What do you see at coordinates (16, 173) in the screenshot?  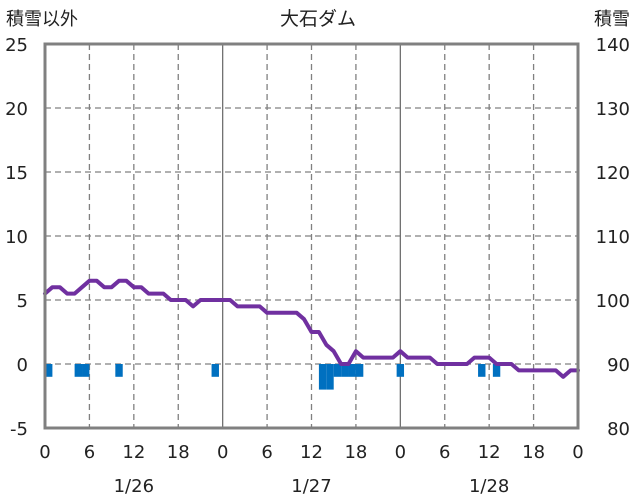 I see `left-tick-label: 15` at bounding box center [16, 173].